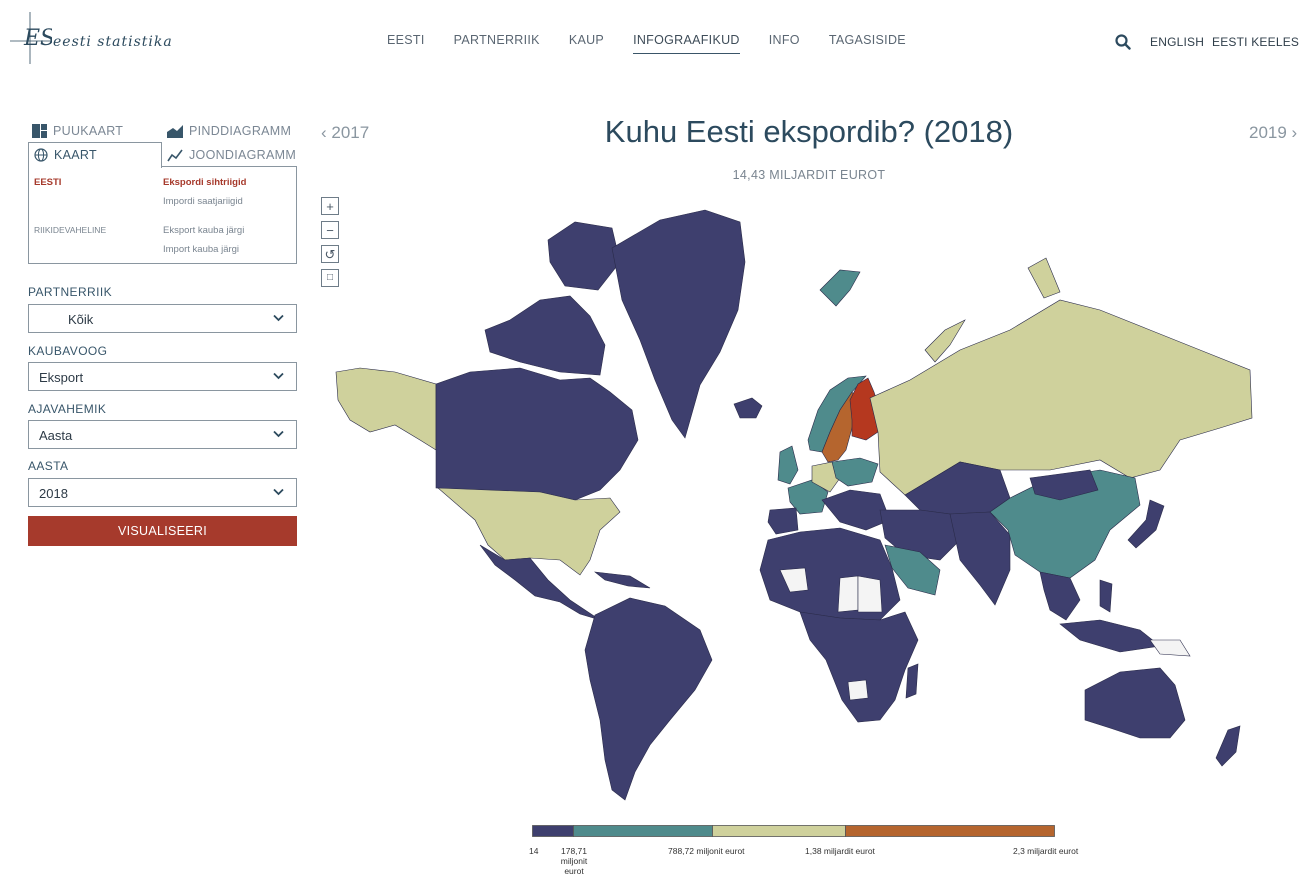  What do you see at coordinates (330, 254) in the screenshot?
I see `reset-view-button: ↺` at bounding box center [330, 254].